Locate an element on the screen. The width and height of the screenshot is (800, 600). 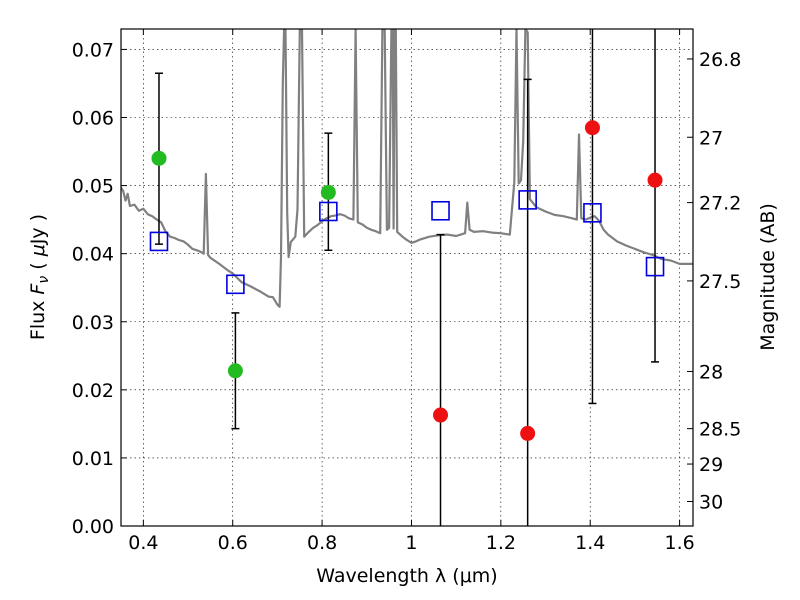
right-tick-label: 27 is located at coordinates (711, 138).